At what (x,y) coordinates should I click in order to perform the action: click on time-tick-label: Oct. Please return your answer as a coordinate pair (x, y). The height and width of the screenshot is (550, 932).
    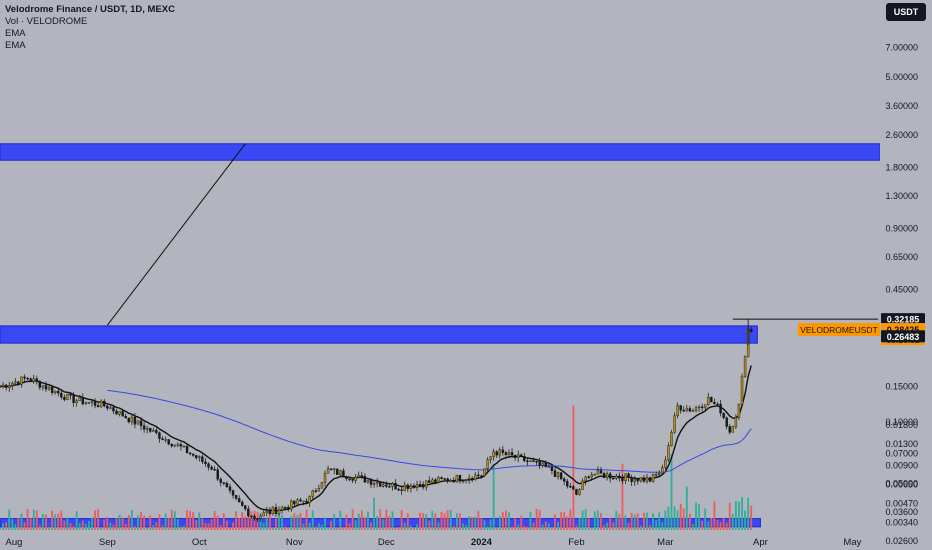
    Looking at the image, I should click on (199, 542).